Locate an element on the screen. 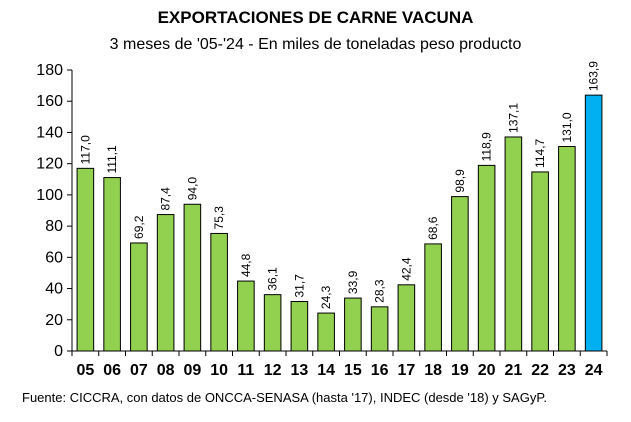  data-label: 36,1 is located at coordinates (273, 279).